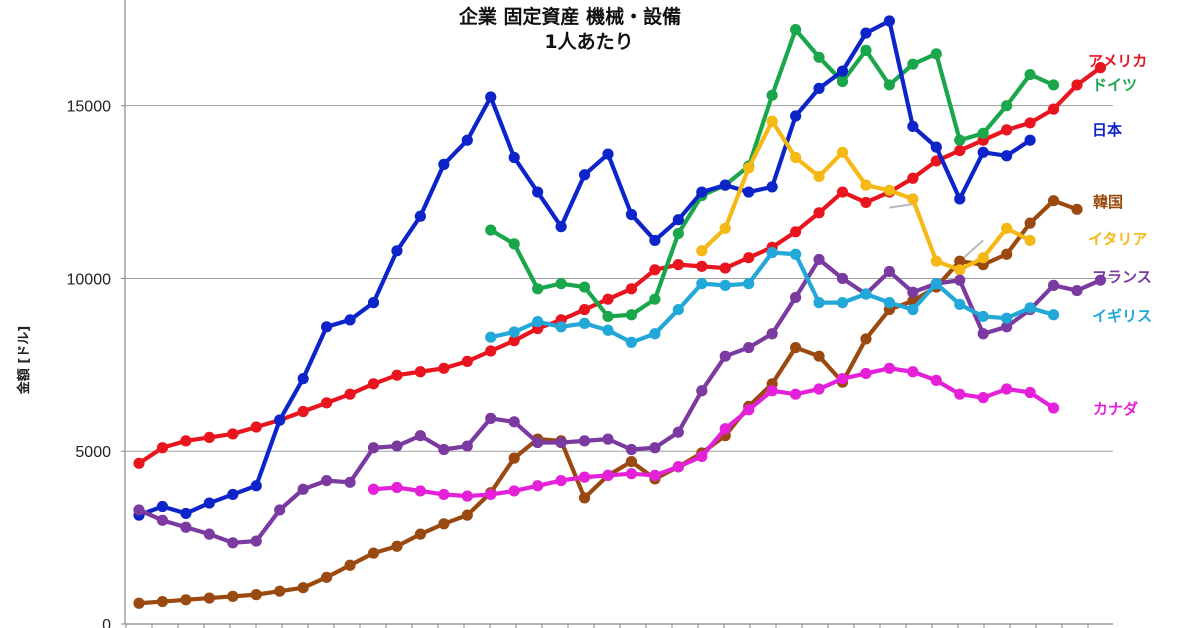 The image size is (1200, 628). Describe the element at coordinates (1122, 277) in the screenshot. I see `legend-label: フランス` at that location.